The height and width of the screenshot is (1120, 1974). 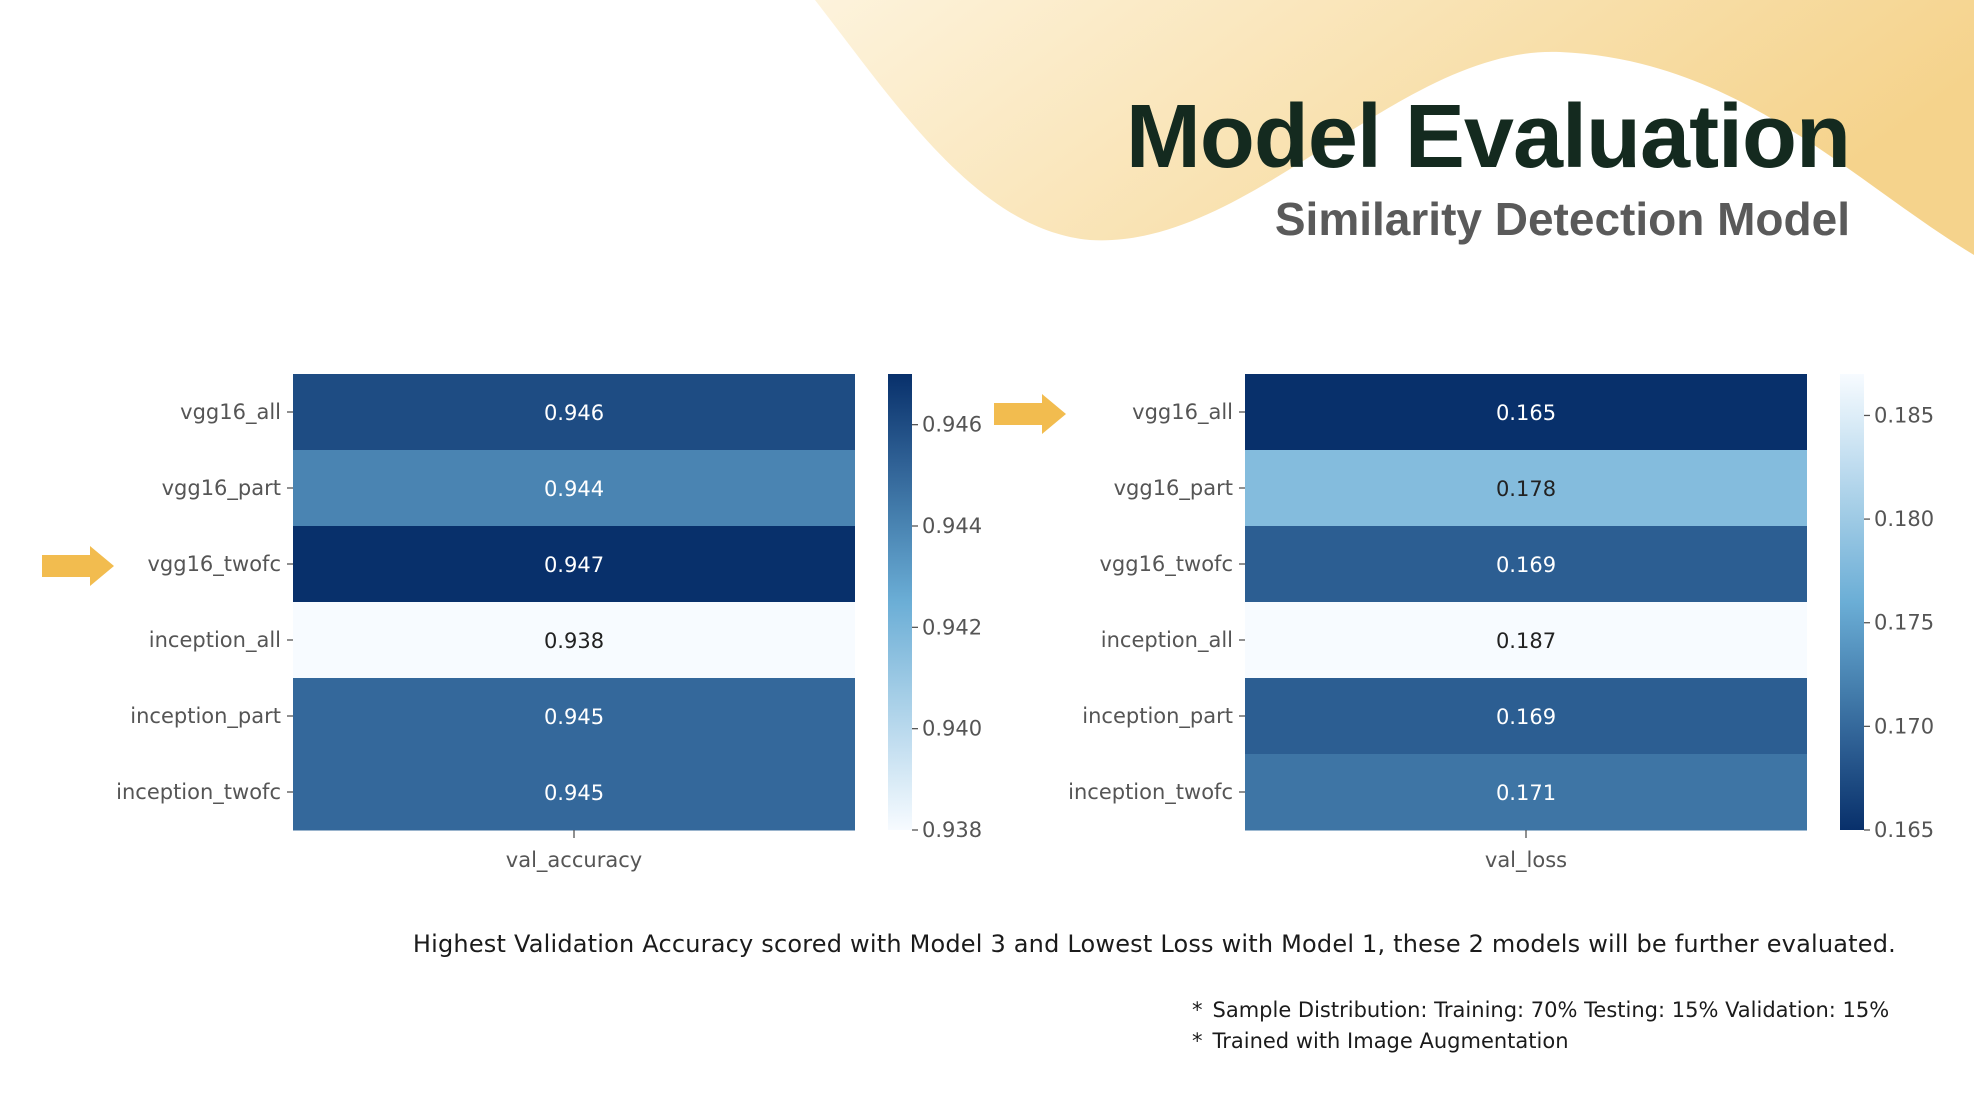 I want to click on background-wave-shape, so click(x=1394, y=127).